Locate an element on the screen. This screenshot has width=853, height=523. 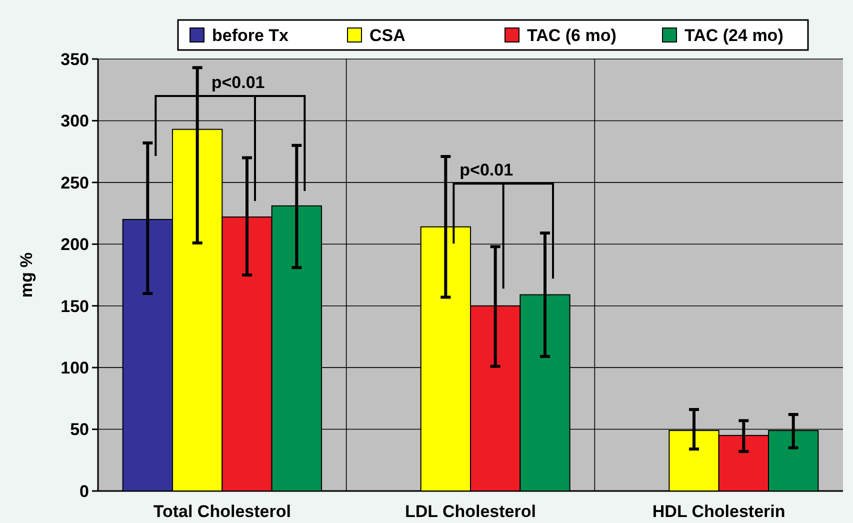
y-tick-label: 150 is located at coordinates (74, 306).